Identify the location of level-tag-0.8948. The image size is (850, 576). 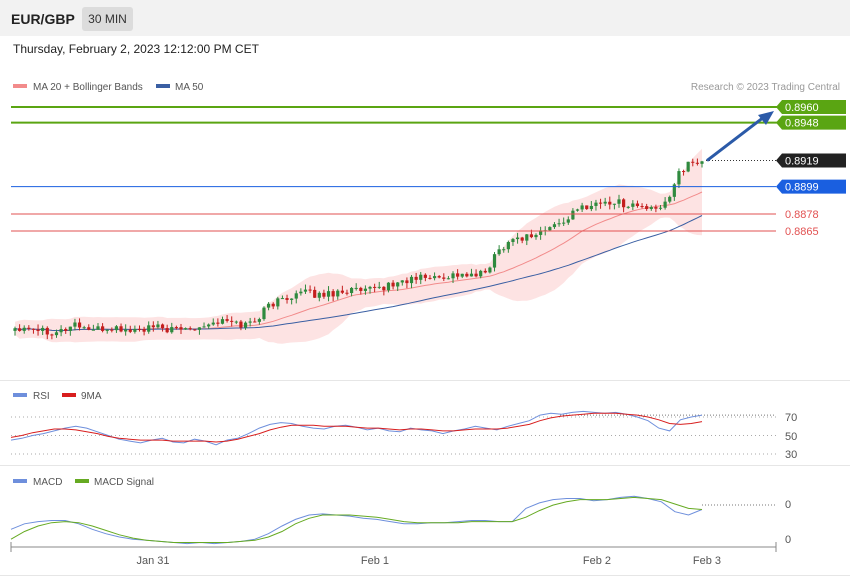
(811, 122).